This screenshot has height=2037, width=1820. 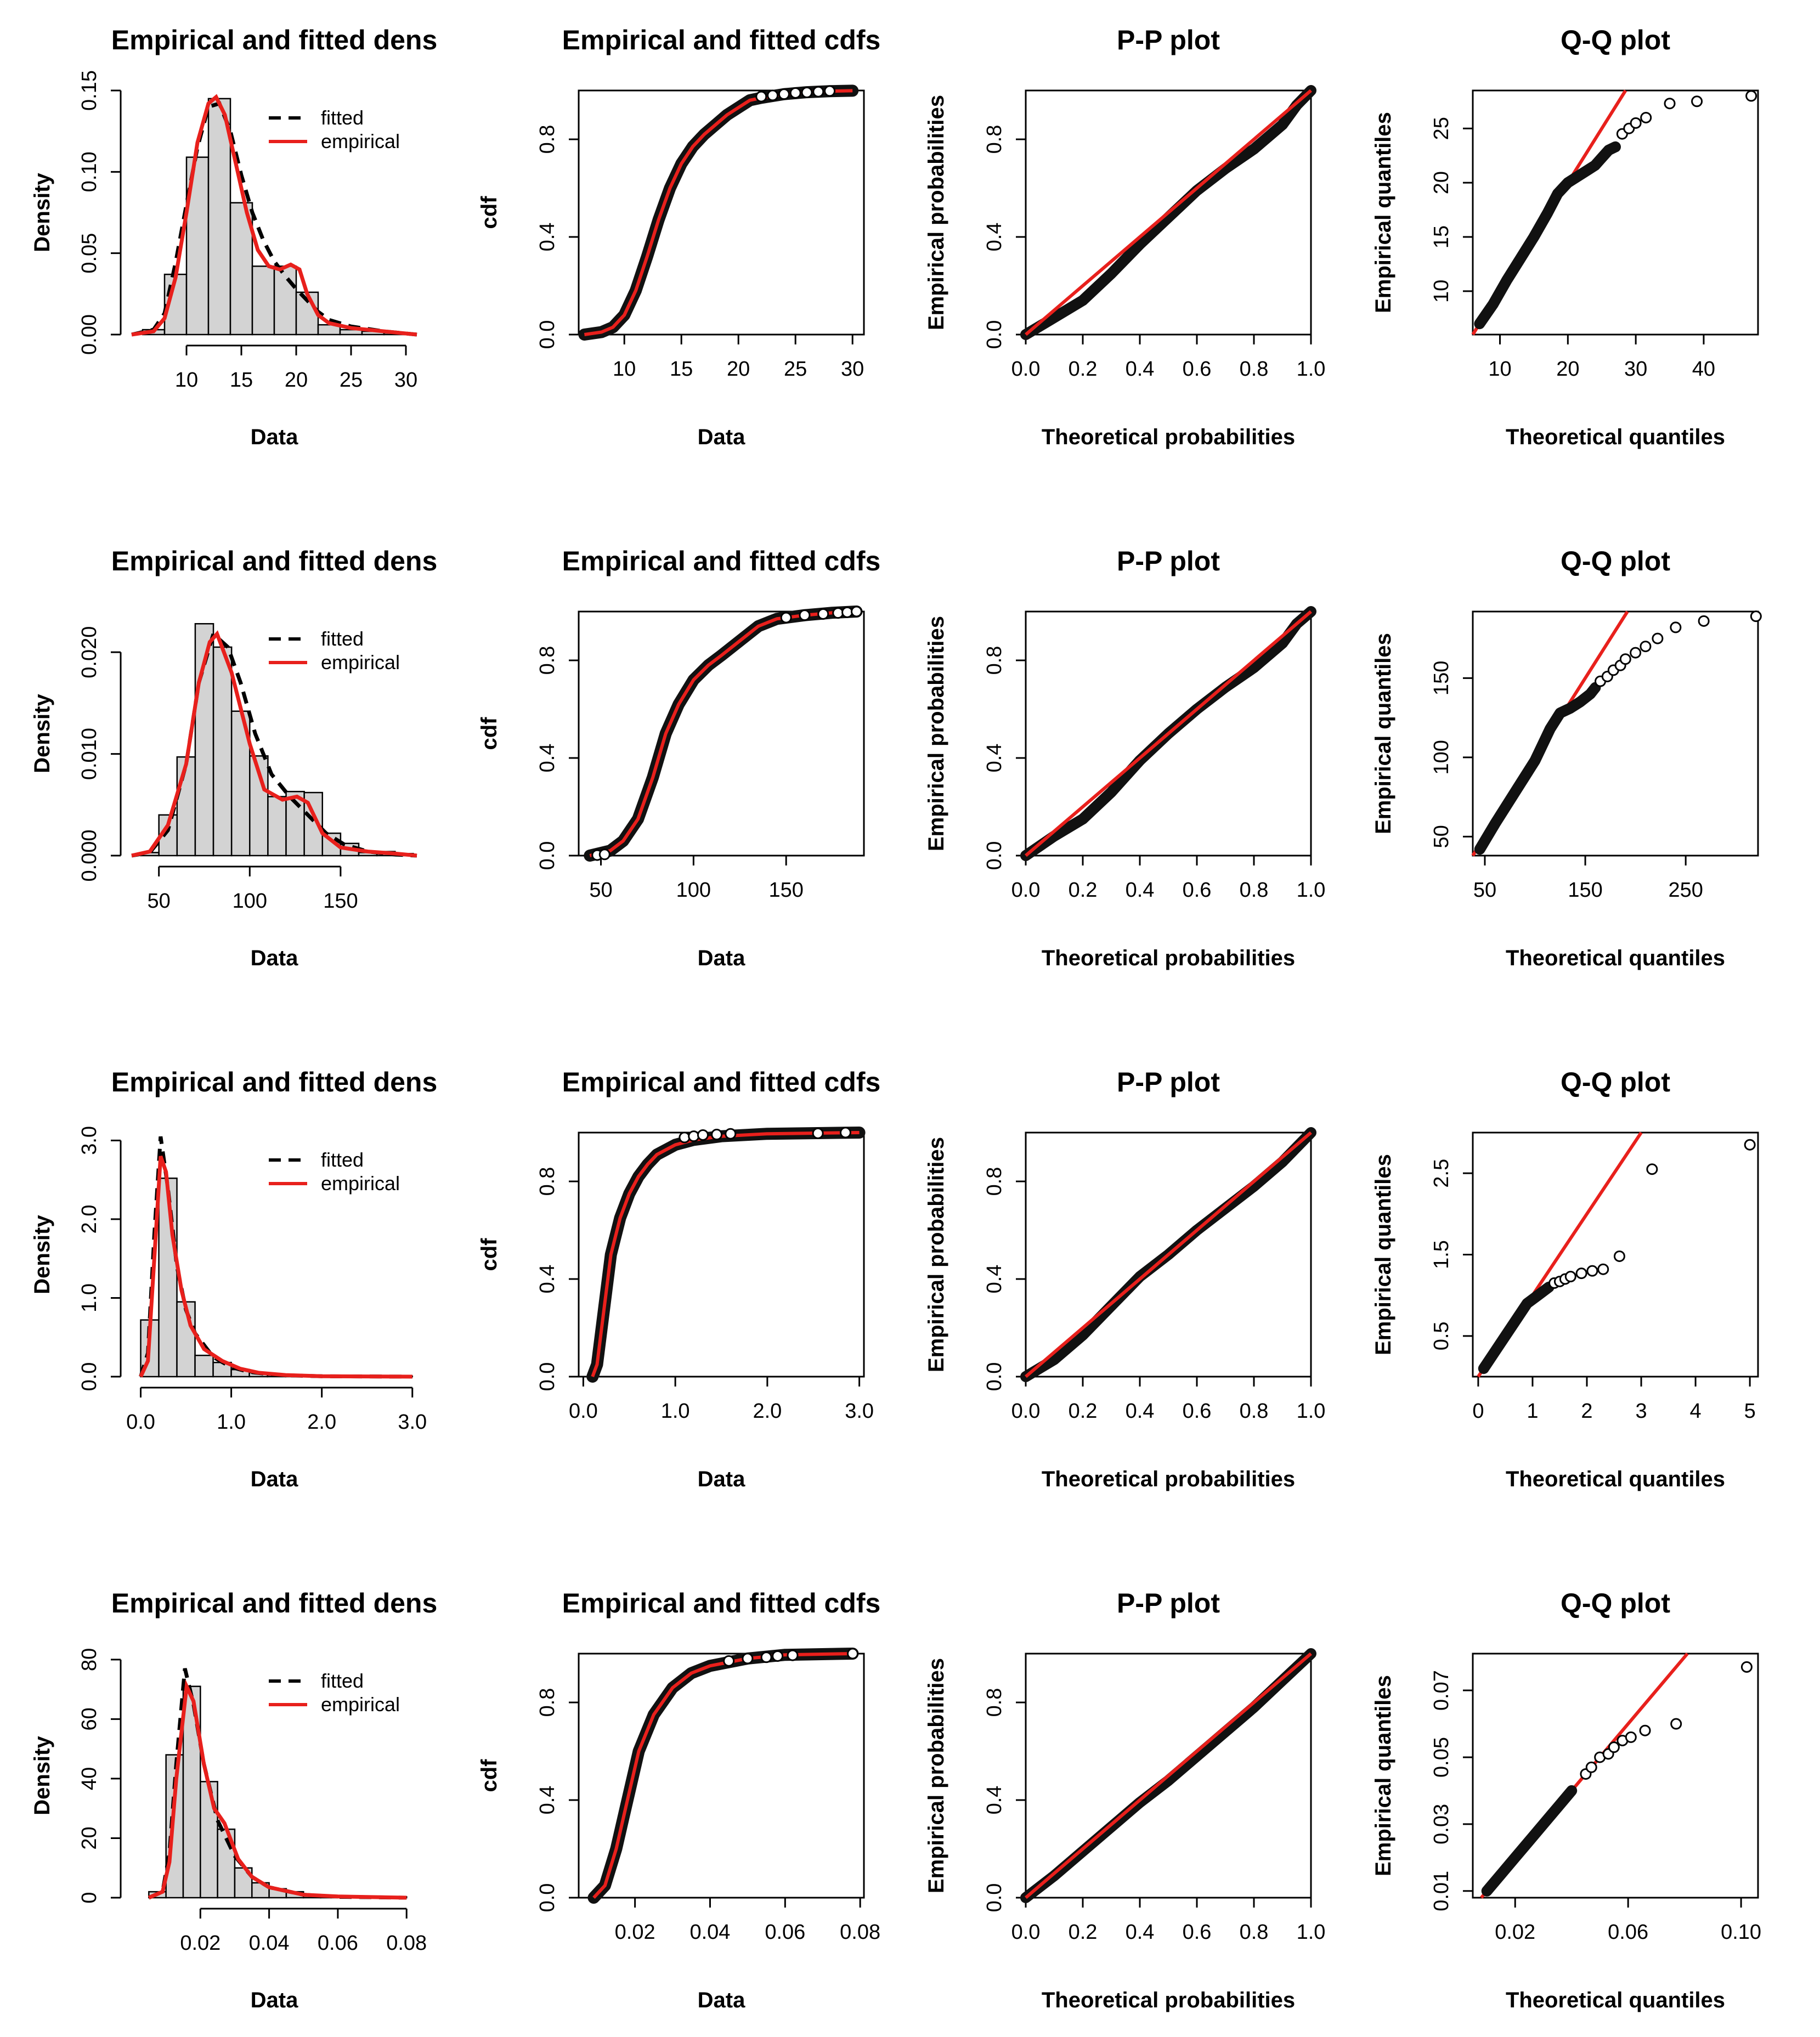 I want to click on x-tick-label: 10, so click(x=624, y=369).